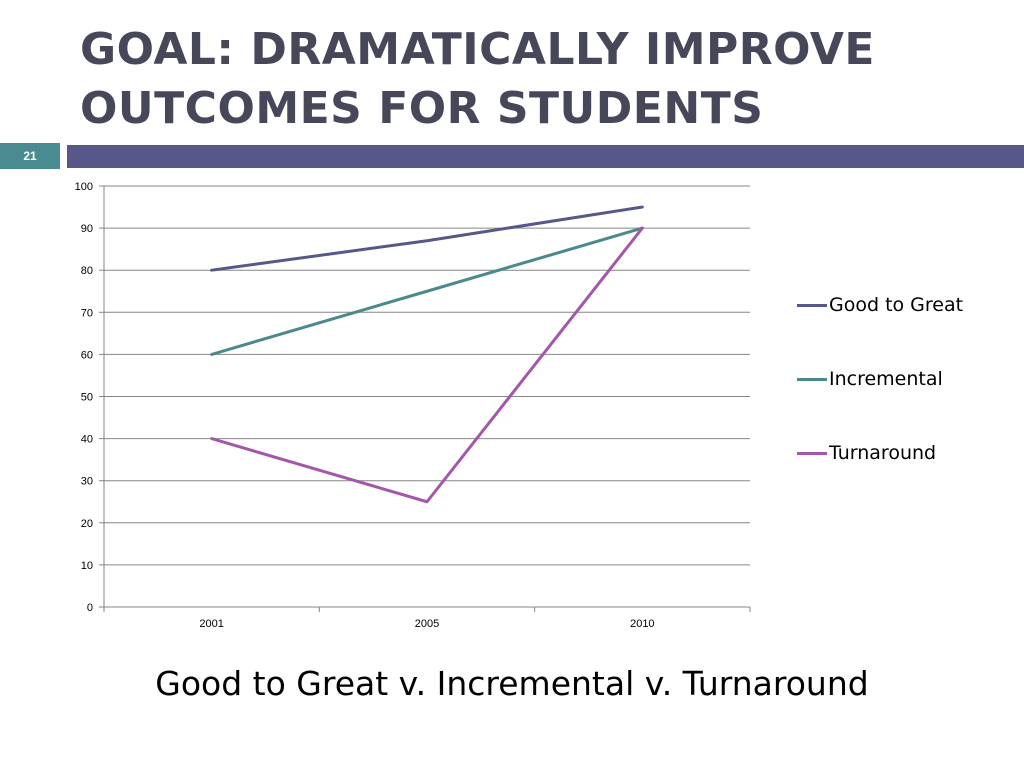  I want to click on x-tick-label: 2010, so click(642, 624).